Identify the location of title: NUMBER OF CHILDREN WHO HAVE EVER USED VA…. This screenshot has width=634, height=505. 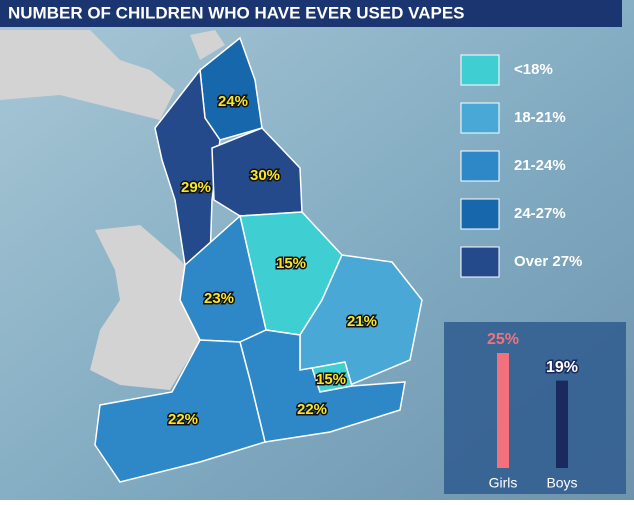
(236, 12).